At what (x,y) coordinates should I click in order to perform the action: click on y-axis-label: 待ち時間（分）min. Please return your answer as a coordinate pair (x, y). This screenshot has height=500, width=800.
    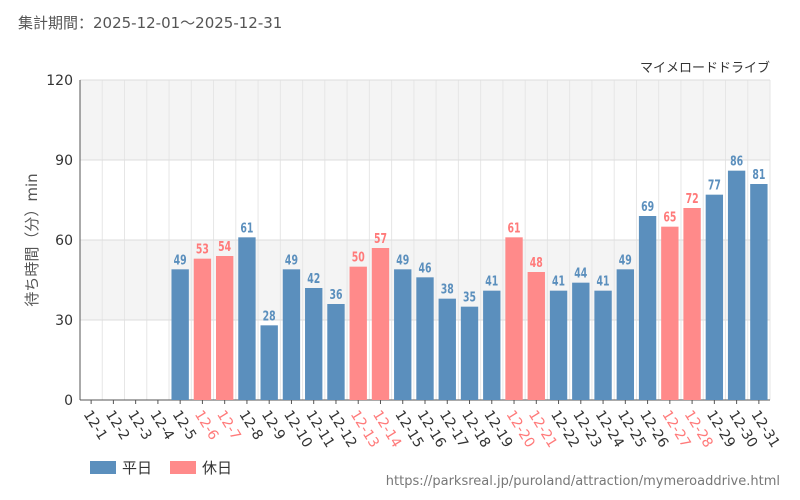
    Looking at the image, I should click on (32, 239).